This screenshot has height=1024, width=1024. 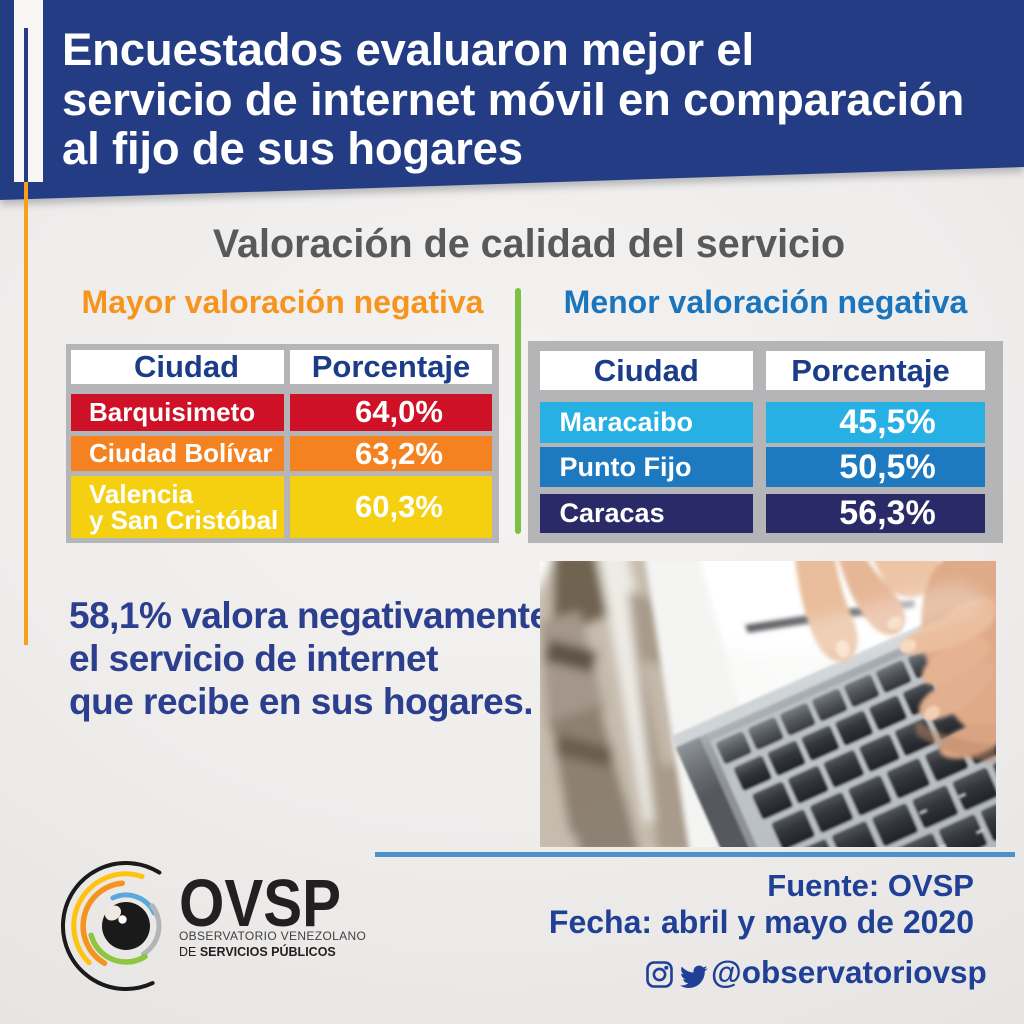 What do you see at coordinates (260, 903) in the screenshot?
I see `svg-text: OVSP` at bounding box center [260, 903].